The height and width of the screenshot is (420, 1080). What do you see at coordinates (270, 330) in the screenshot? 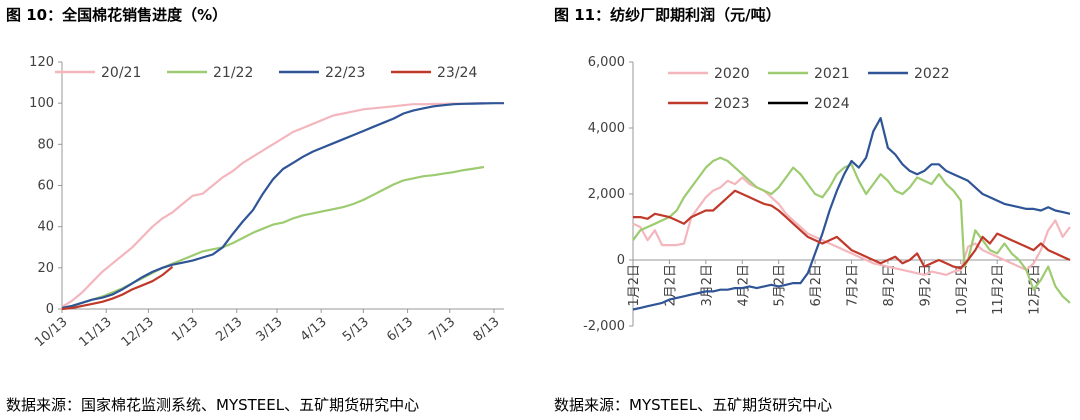
I see `x-tick-label: 3/13` at bounding box center [270, 330].